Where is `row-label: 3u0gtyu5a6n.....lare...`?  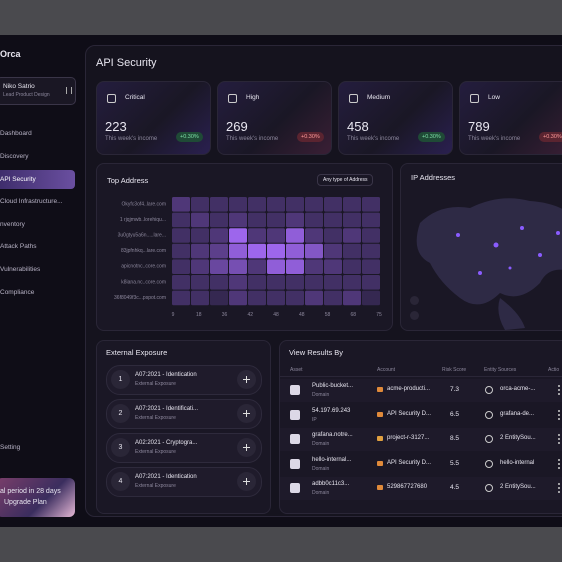 row-label: 3u0gtyu5a6n.....lare... is located at coordinates (142, 236).